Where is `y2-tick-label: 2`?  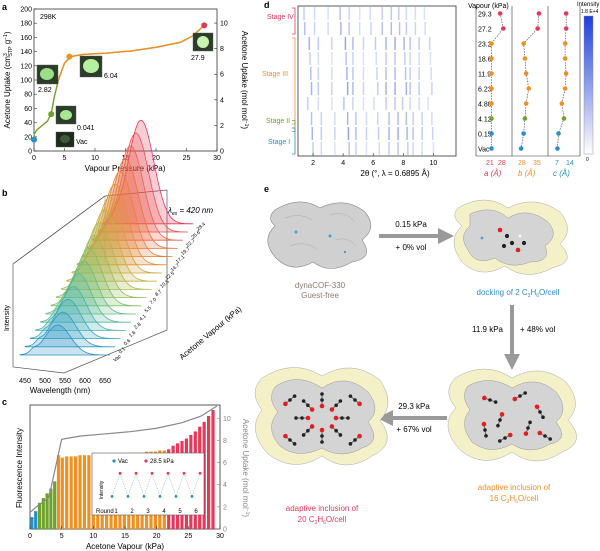 y2-tick-label: 2 is located at coordinates (222, 126).